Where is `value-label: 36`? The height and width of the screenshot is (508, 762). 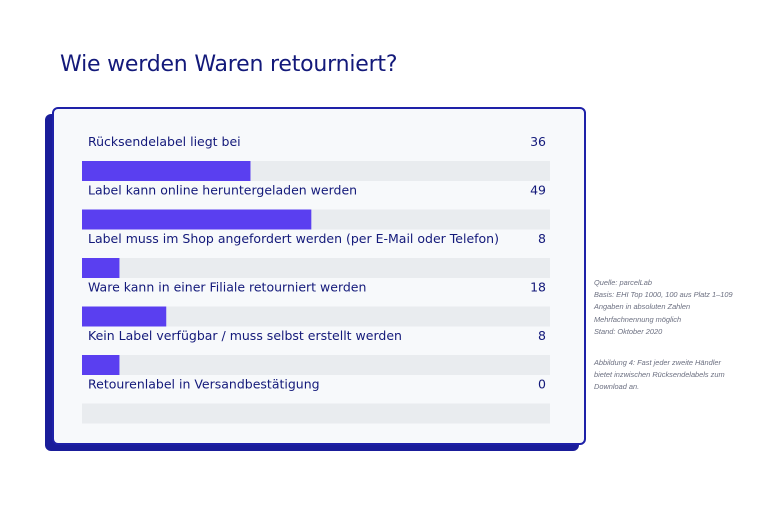
value-label: 36 is located at coordinates (538, 141).